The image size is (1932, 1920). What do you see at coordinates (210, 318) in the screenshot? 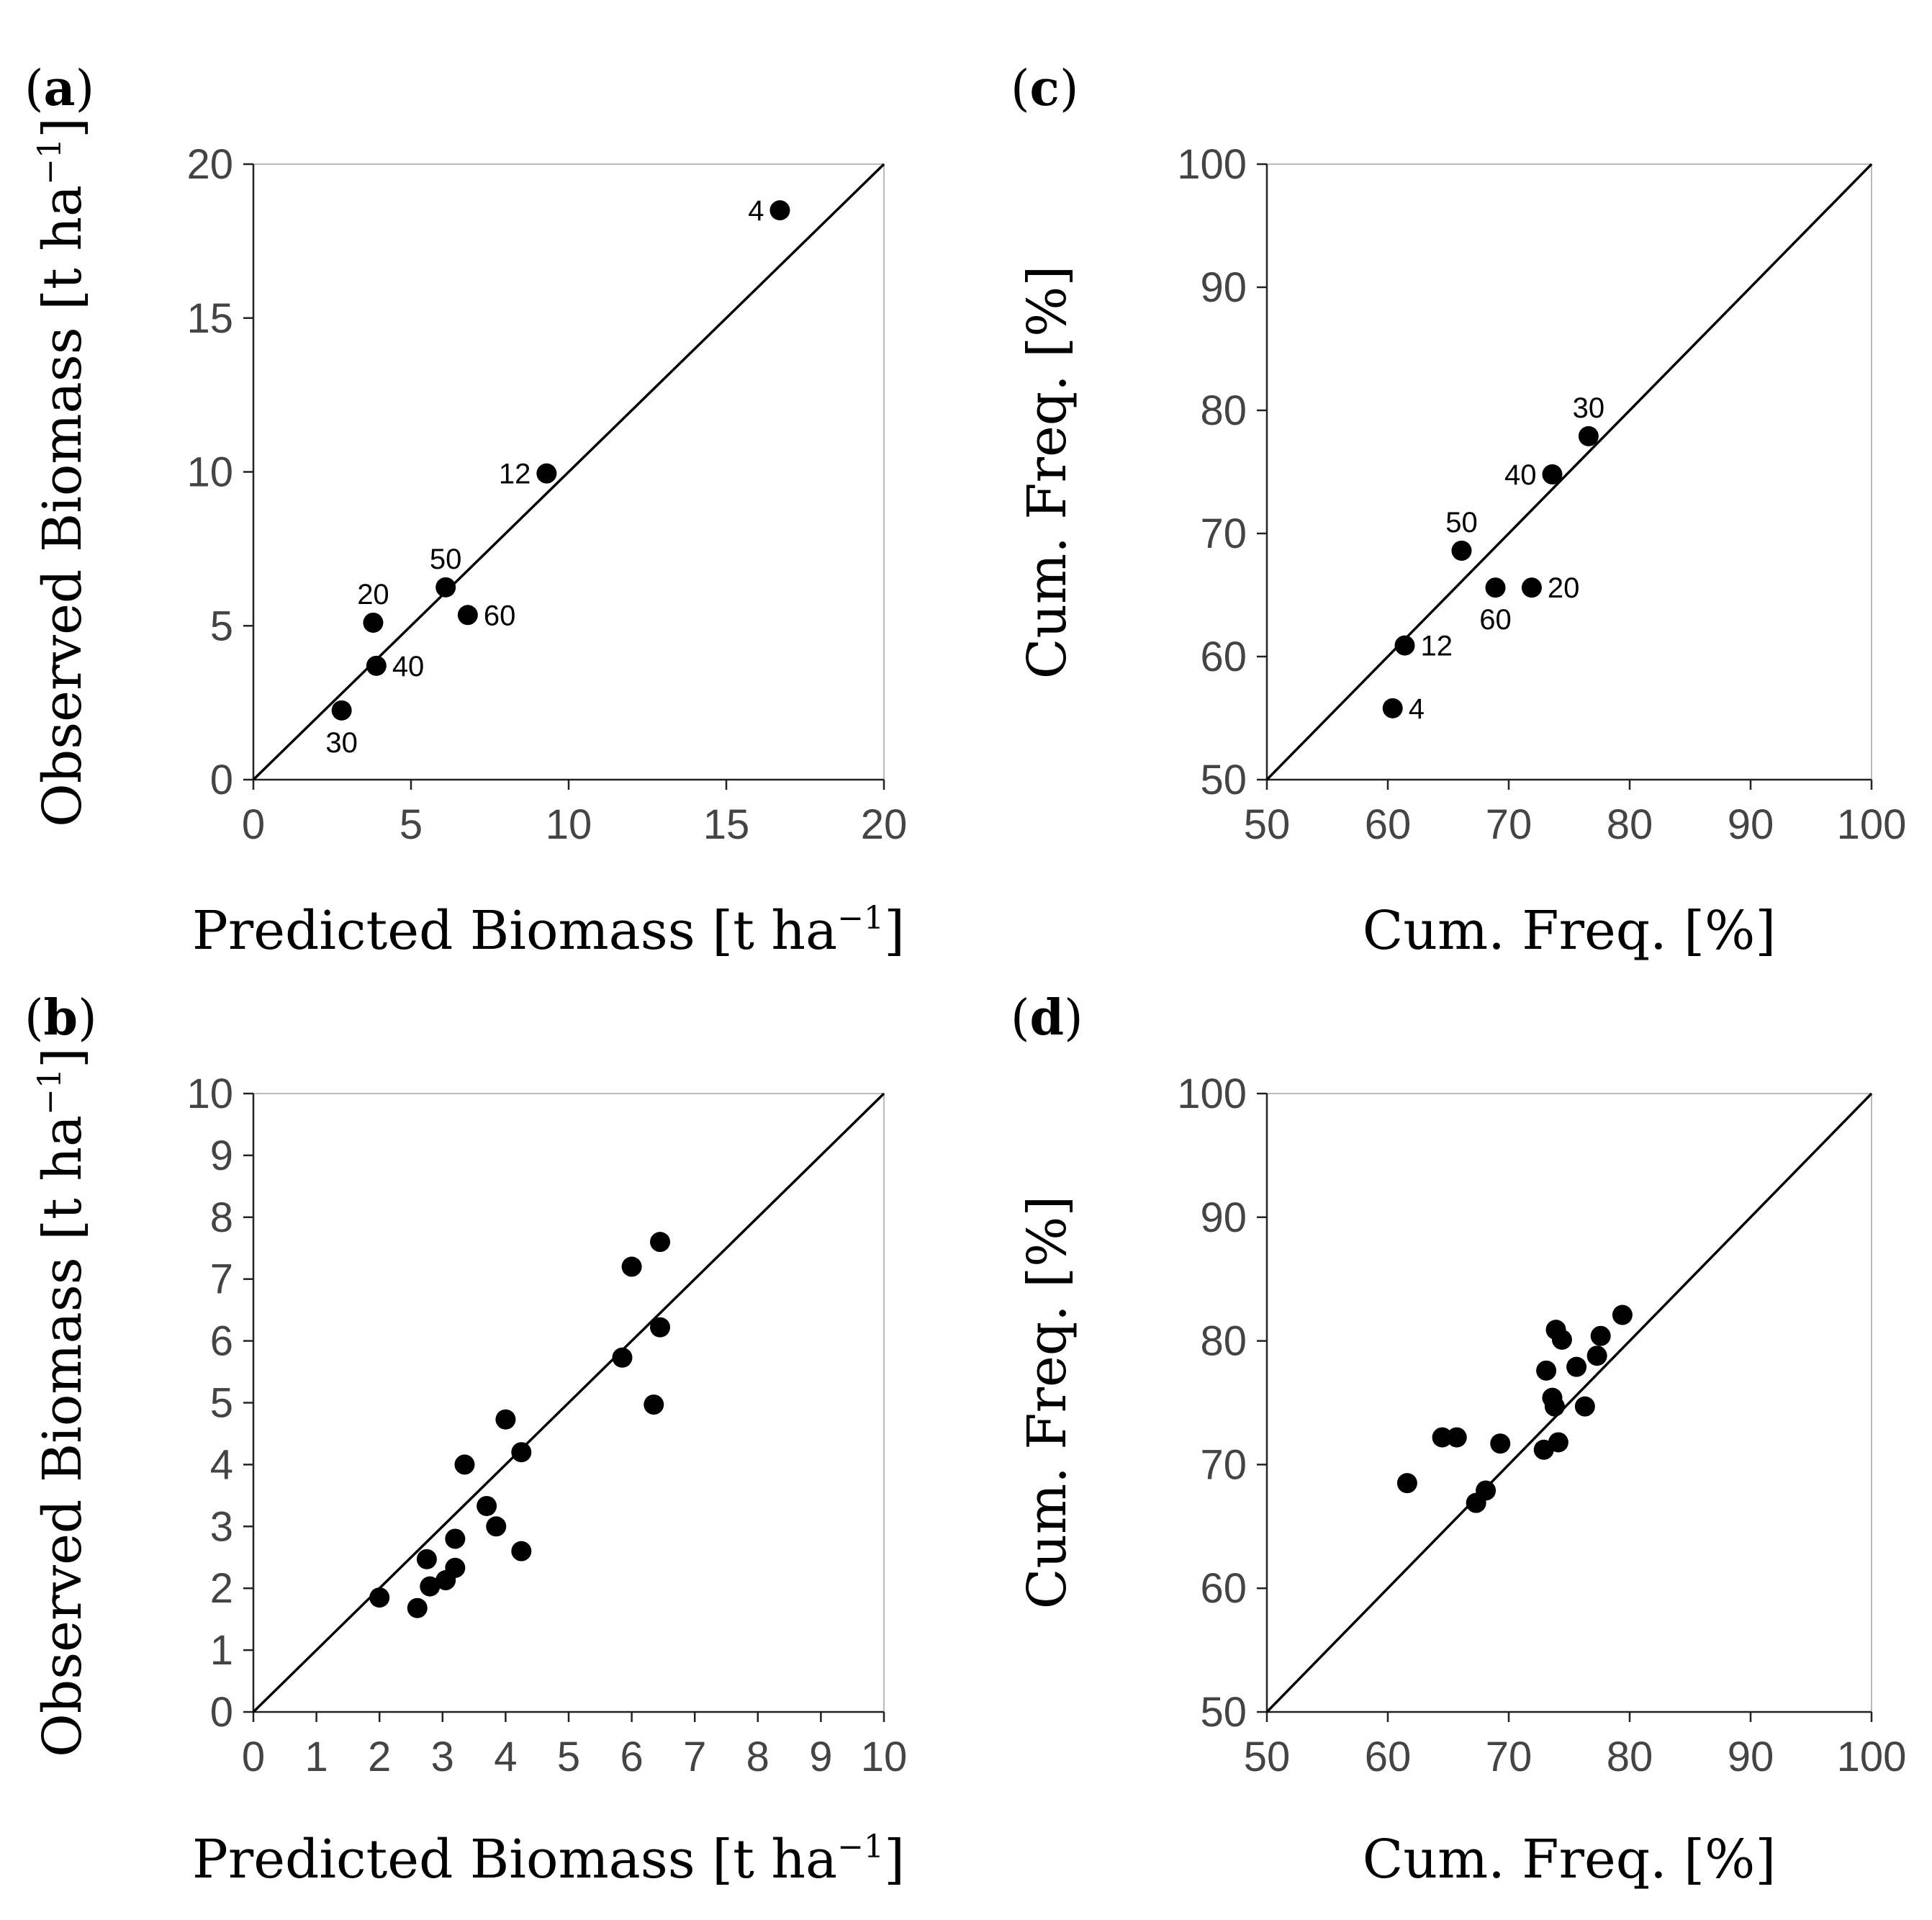
I see `y-tick-label: 15` at bounding box center [210, 318].